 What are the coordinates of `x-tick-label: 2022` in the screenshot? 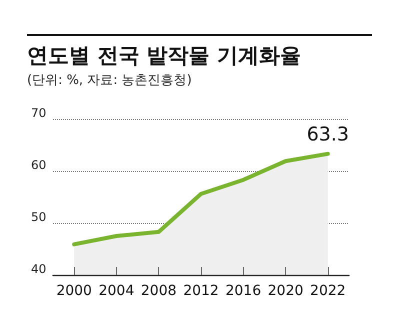 It's located at (328, 291).